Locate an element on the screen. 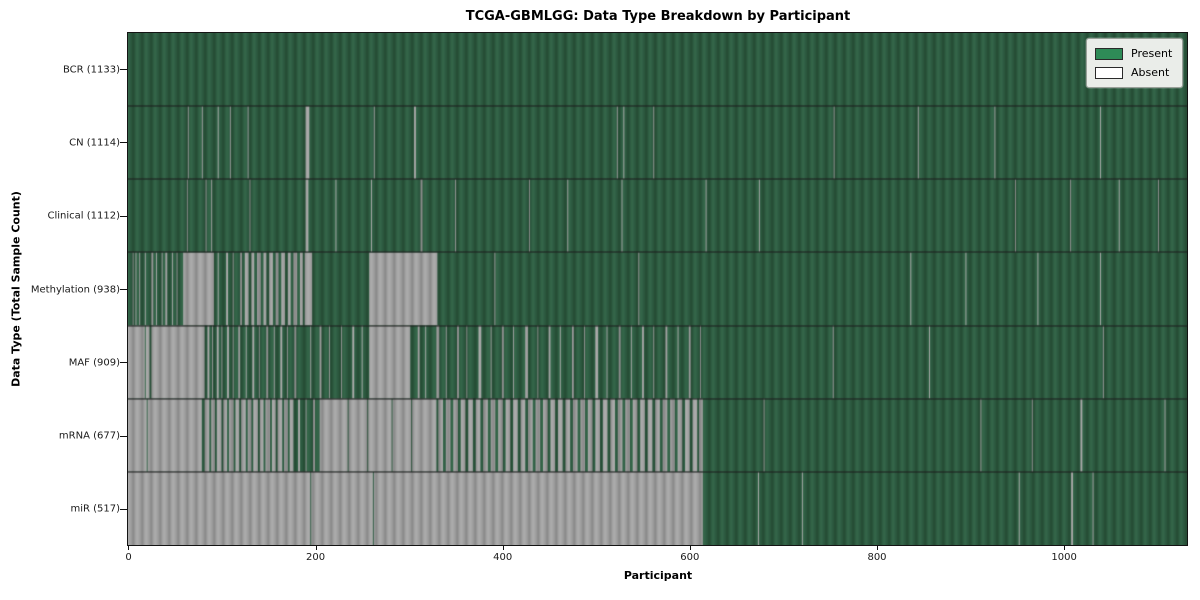 The image size is (1200, 600). absent-swatch is located at coordinates (1109, 72).